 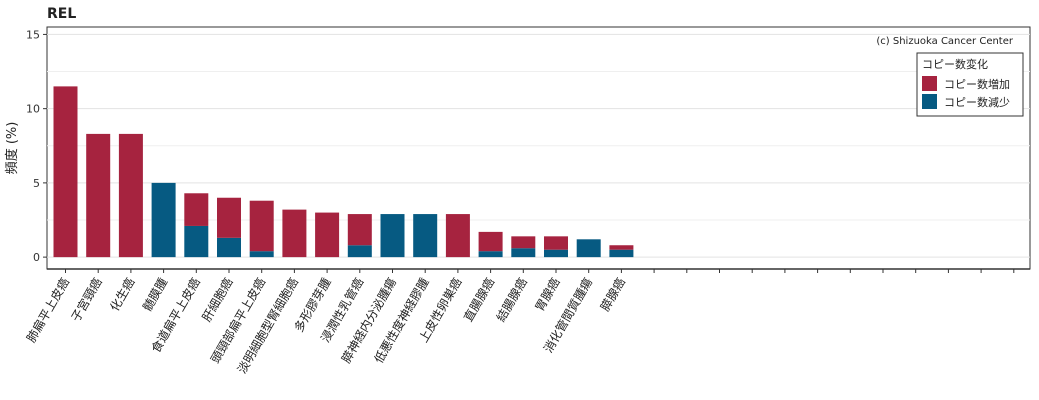 What do you see at coordinates (977, 102) in the screenshot?
I see `legend-label: コピー数減少` at bounding box center [977, 102].